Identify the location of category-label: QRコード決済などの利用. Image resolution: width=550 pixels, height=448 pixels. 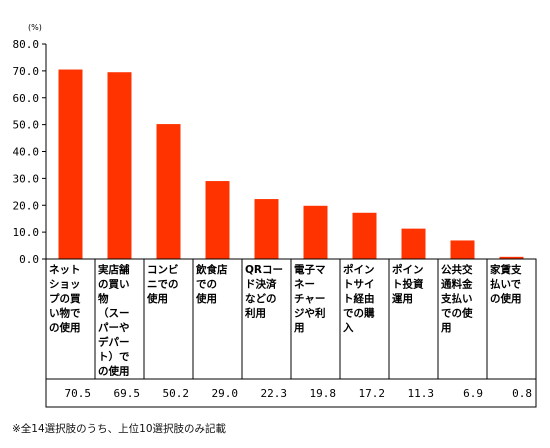
(264, 292).